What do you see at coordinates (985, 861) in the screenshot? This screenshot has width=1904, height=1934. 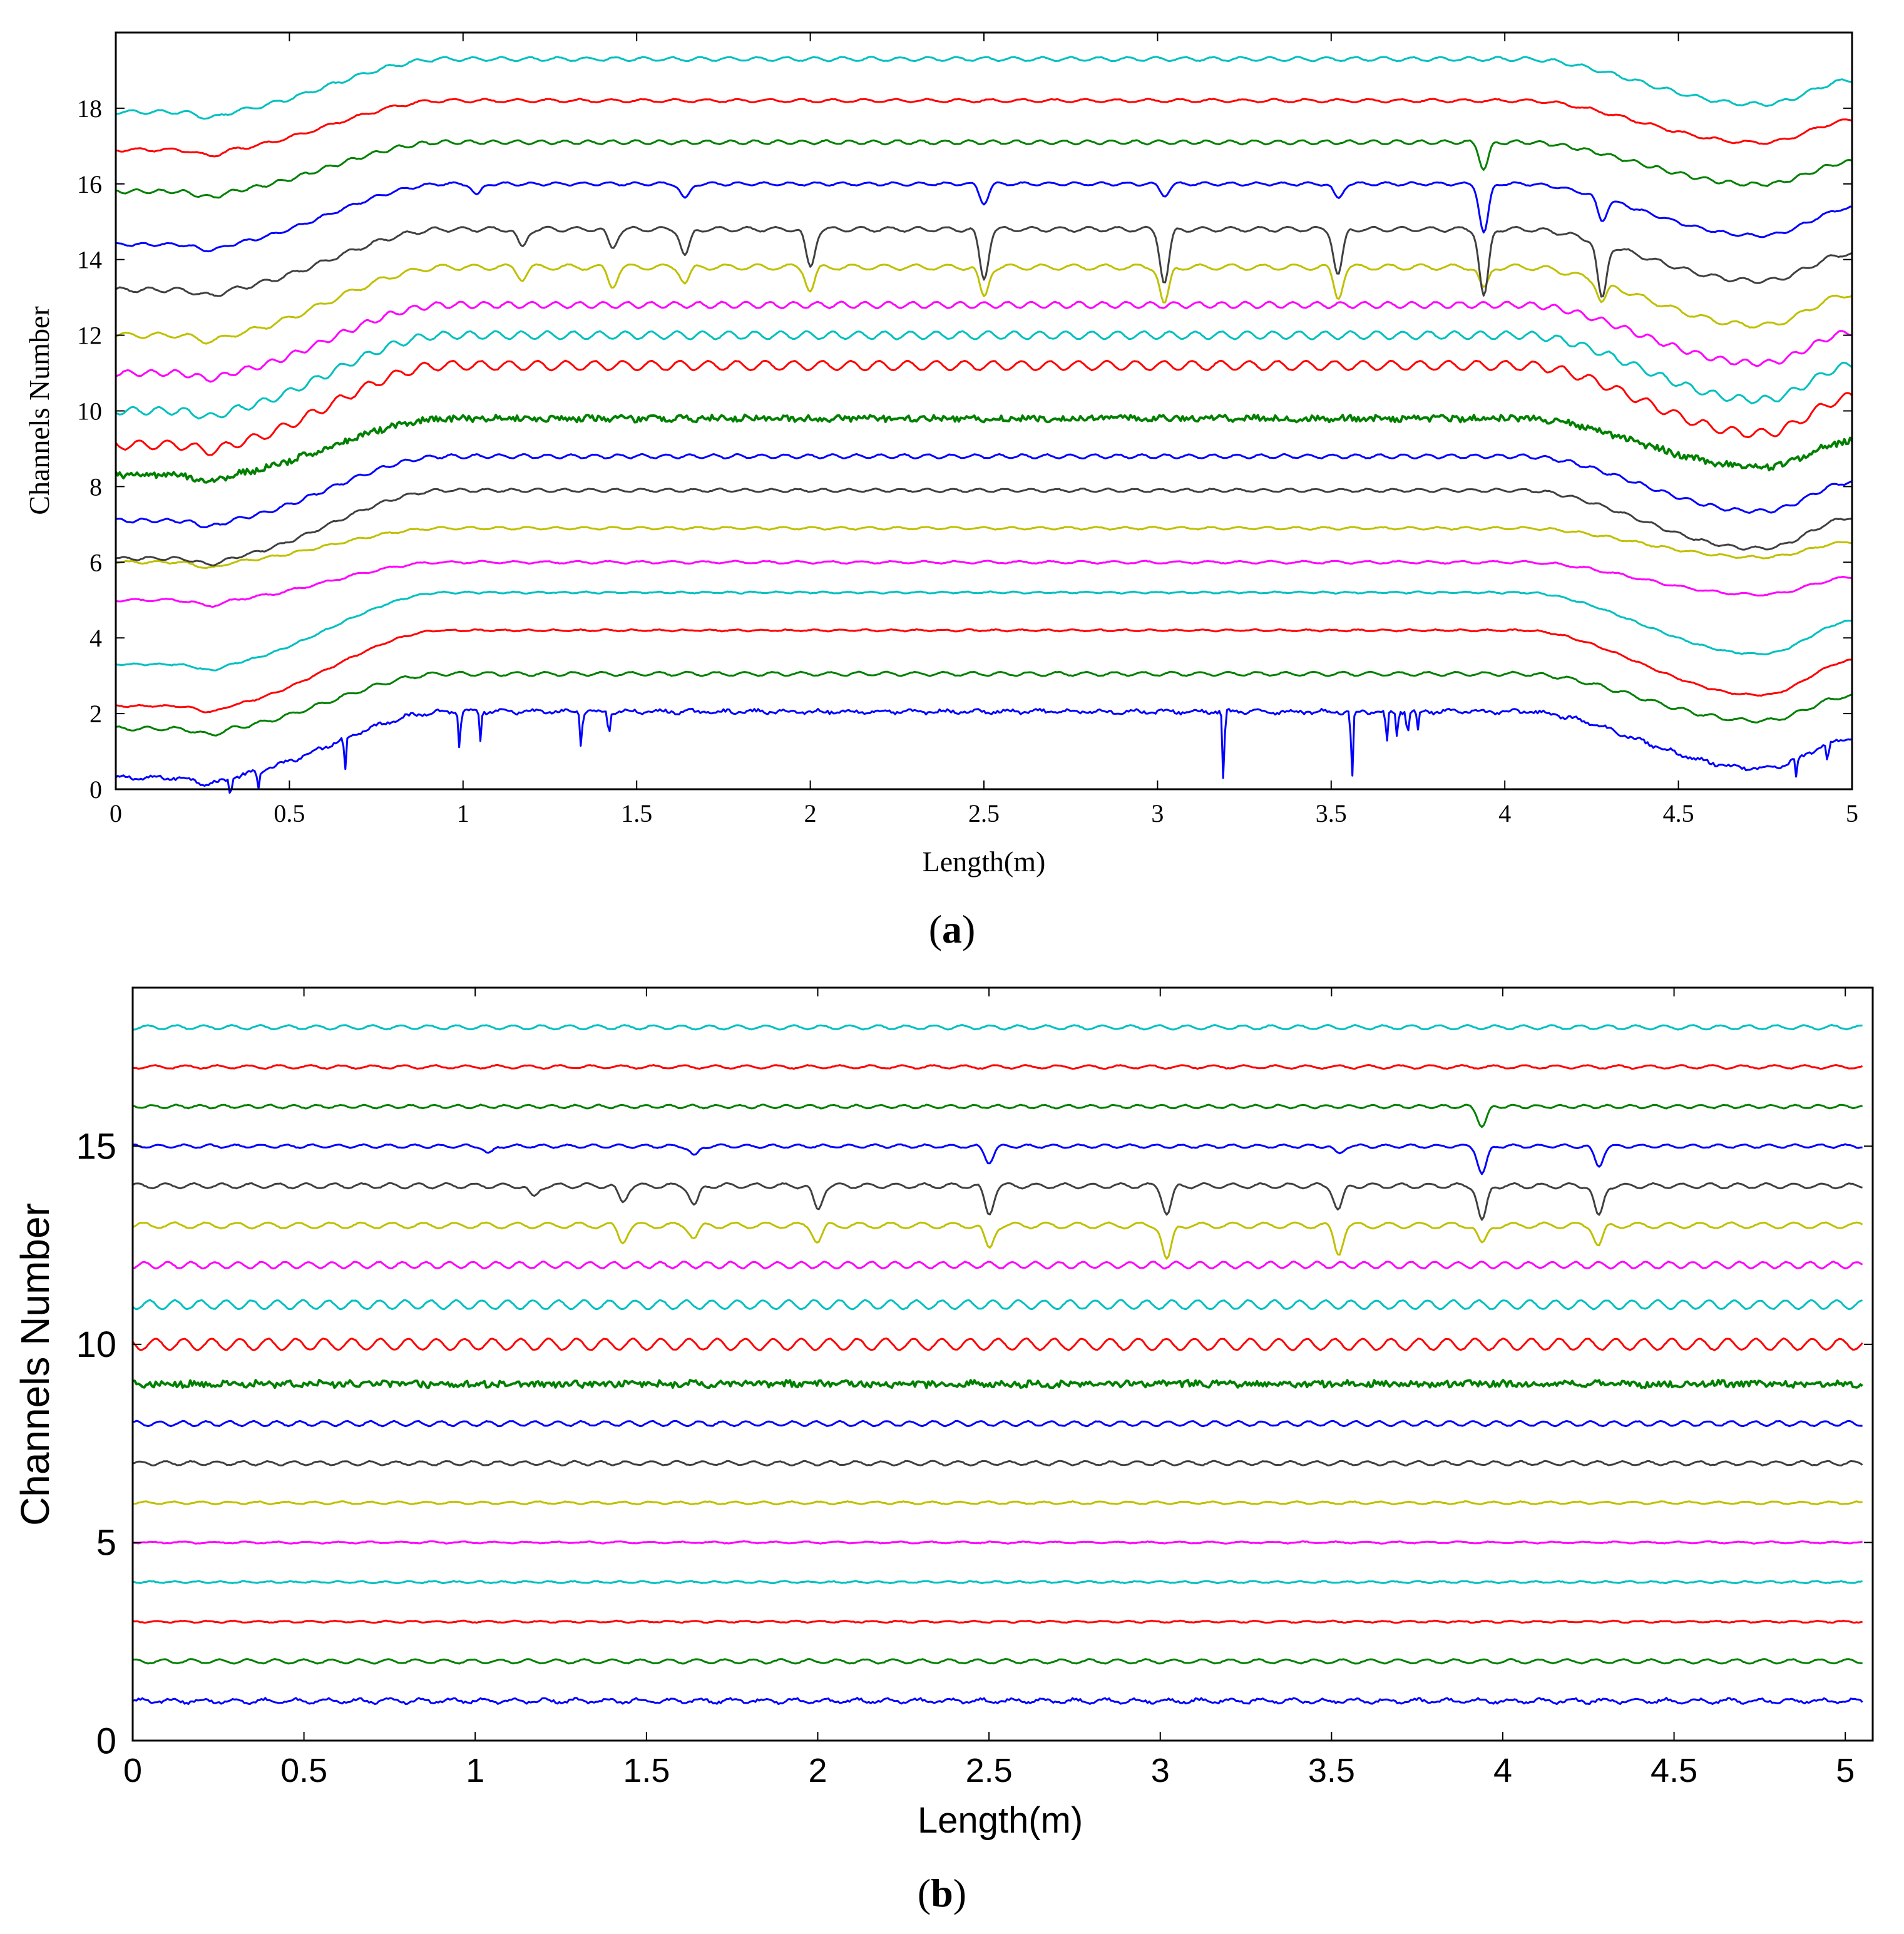 I see `panel-a-xlabel: Length(m)` at bounding box center [985, 861].